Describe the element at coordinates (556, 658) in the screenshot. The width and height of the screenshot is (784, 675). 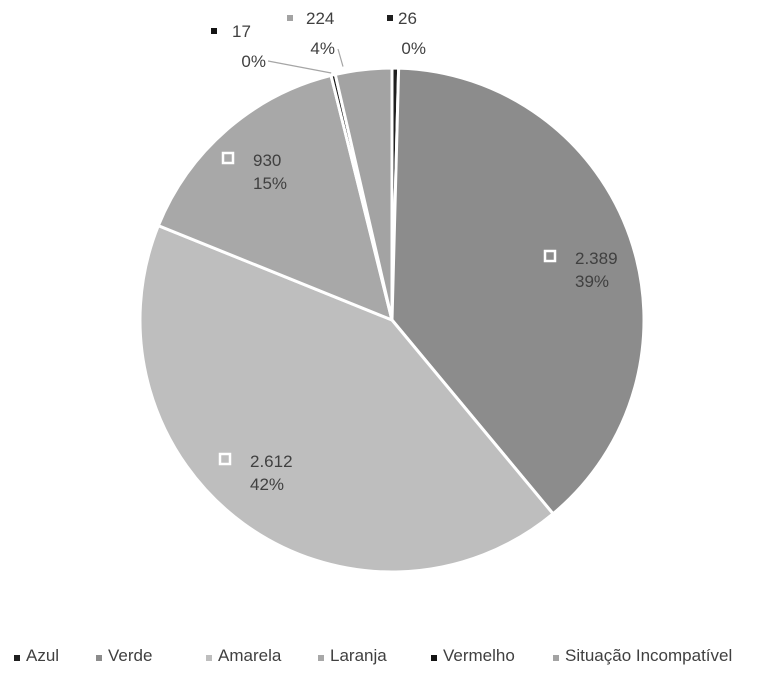
I see `legend-swatch-situacao-incompativel` at that location.